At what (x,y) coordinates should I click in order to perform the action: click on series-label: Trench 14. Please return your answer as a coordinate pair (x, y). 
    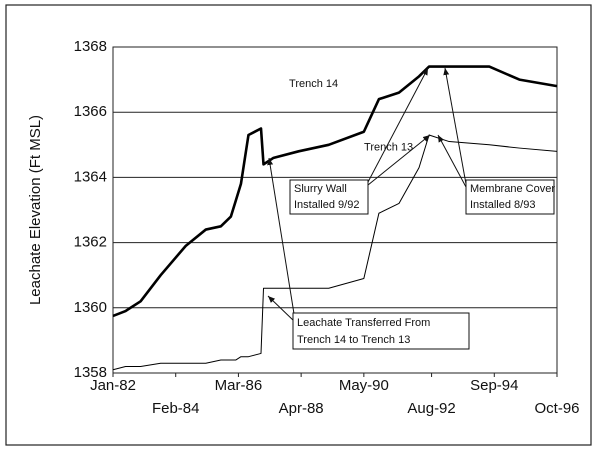
    Looking at the image, I should click on (313, 84).